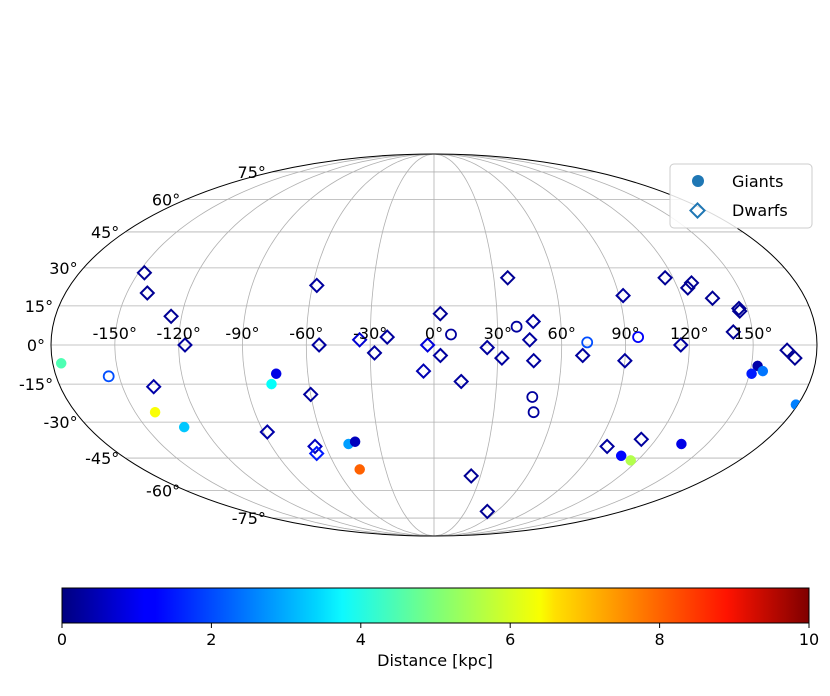 The height and width of the screenshot is (696, 830). Describe the element at coordinates (211, 639) in the screenshot. I see `colorbar-tick-label: 2` at that location.